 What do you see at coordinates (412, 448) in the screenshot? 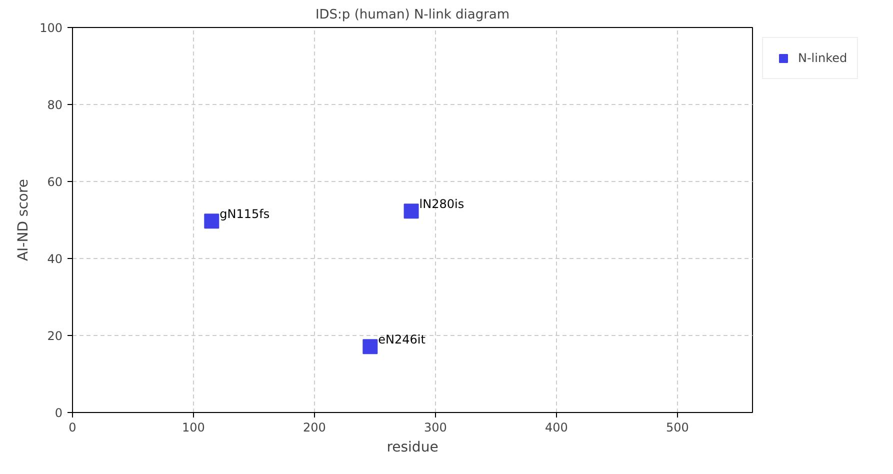
I see `x-axis-title: residue` at bounding box center [412, 448].